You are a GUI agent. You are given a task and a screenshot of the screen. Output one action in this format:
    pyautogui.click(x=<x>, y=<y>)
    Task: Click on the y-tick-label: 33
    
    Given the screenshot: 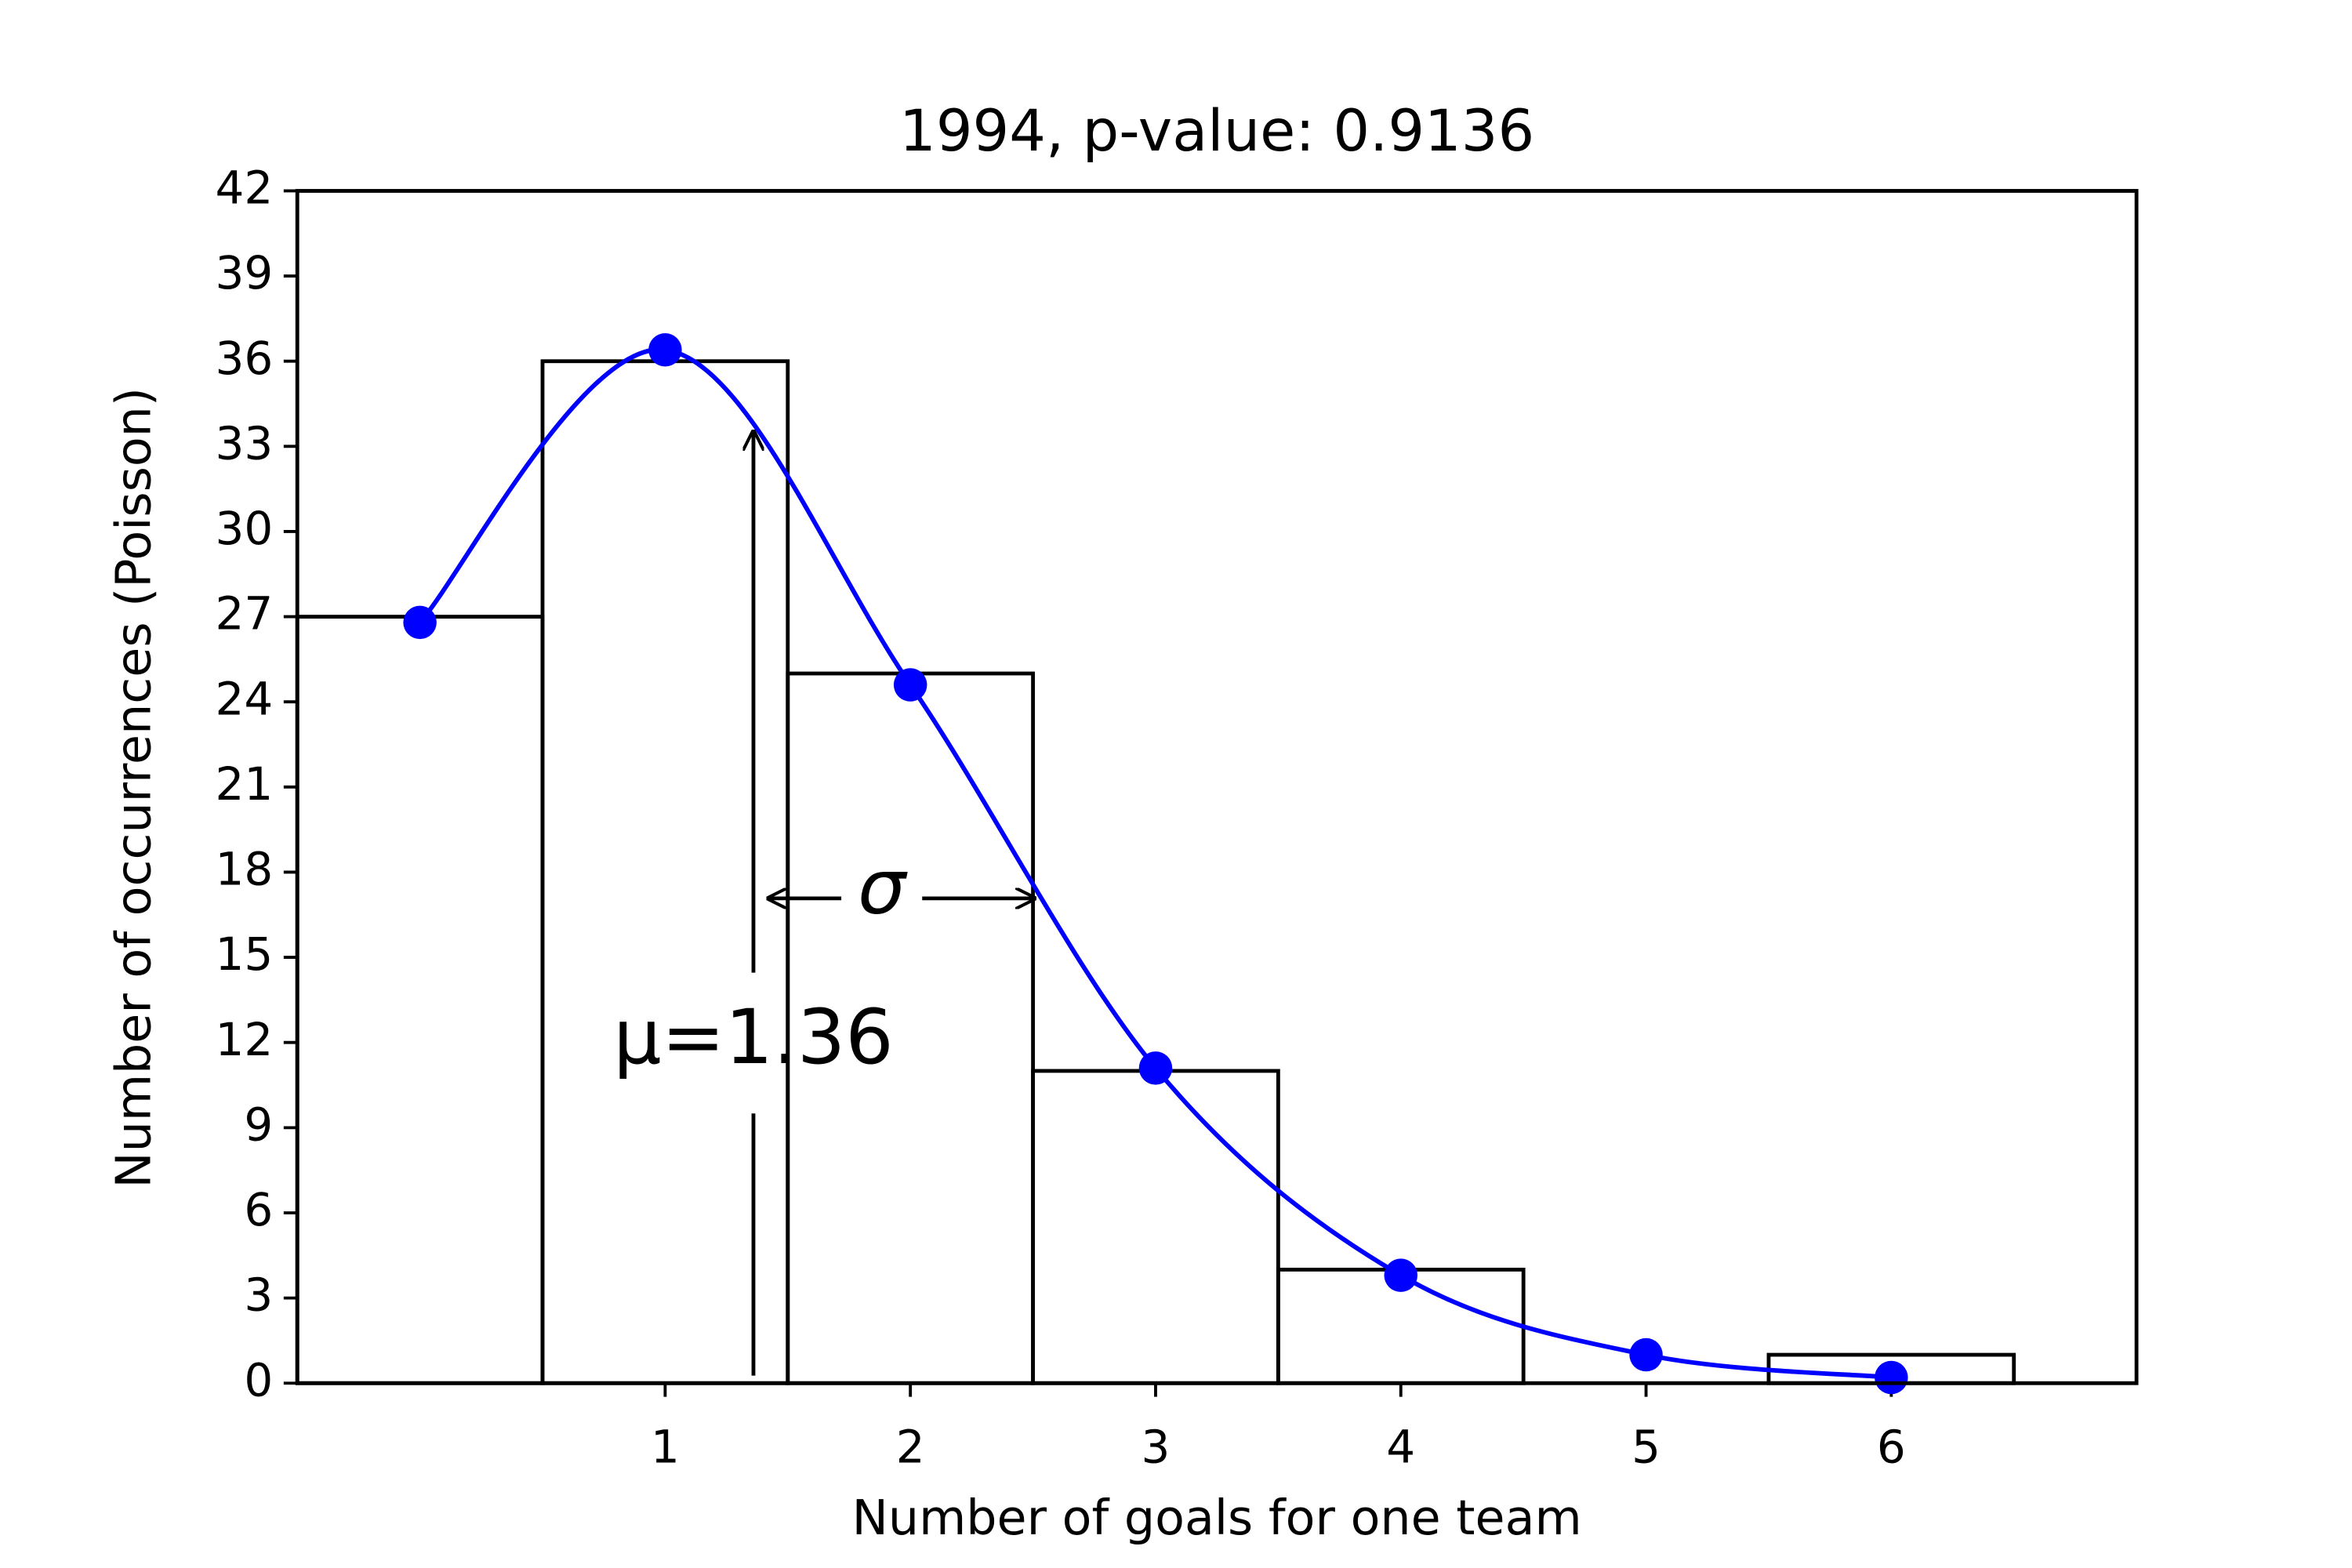 What is the action you would take?
    pyautogui.click(x=245, y=443)
    